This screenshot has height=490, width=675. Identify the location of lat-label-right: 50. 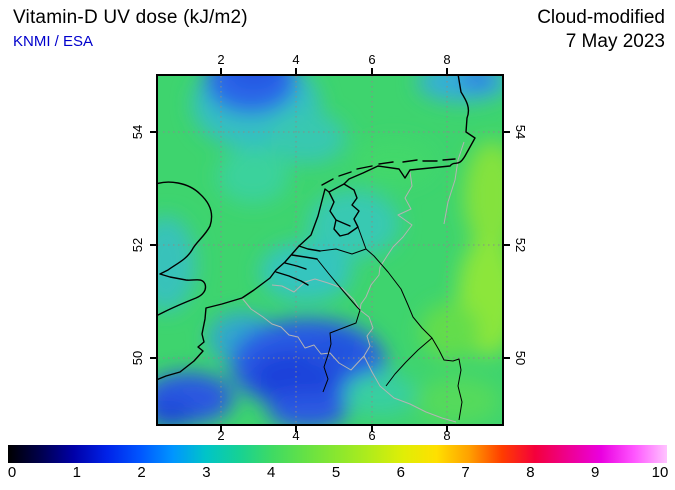
(520, 358).